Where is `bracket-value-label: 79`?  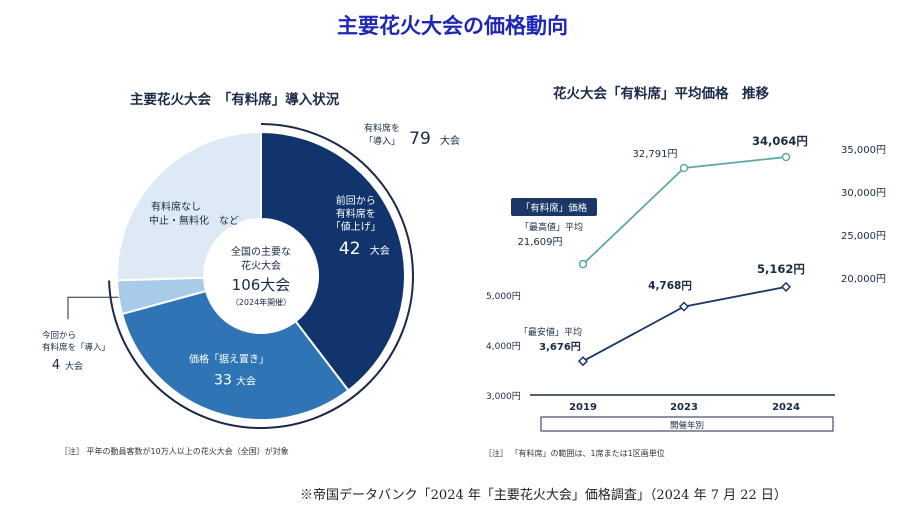 bracket-value-label: 79 is located at coordinates (420, 139).